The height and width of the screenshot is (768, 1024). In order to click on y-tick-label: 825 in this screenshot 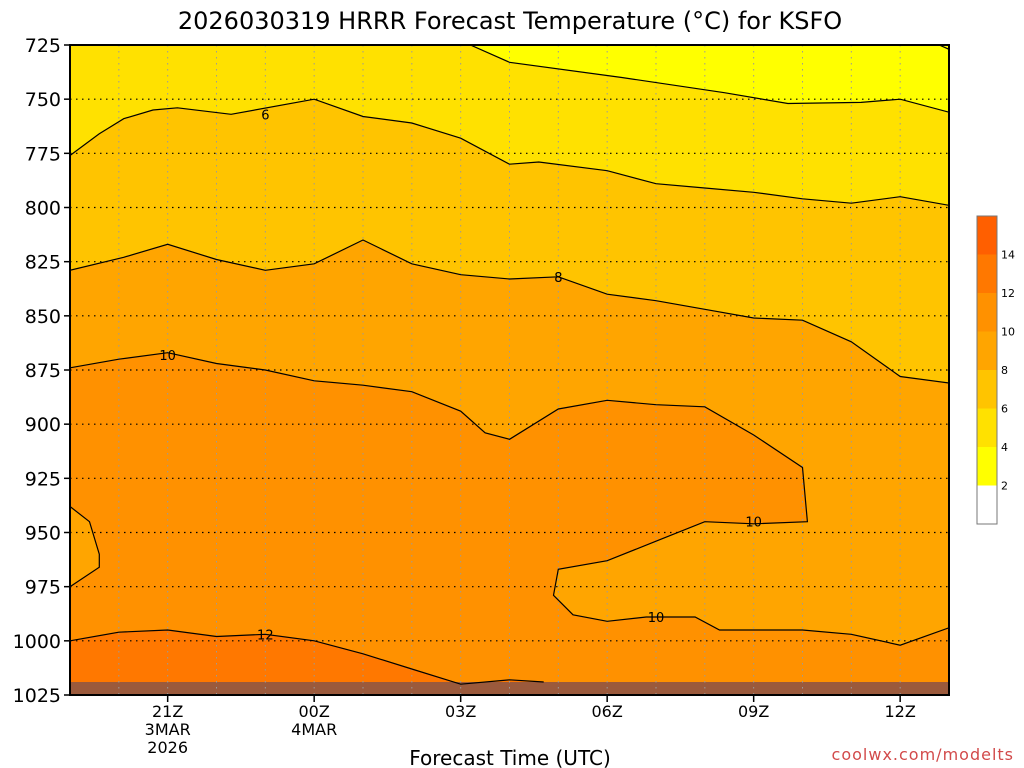, I will do `click(43, 263)`.